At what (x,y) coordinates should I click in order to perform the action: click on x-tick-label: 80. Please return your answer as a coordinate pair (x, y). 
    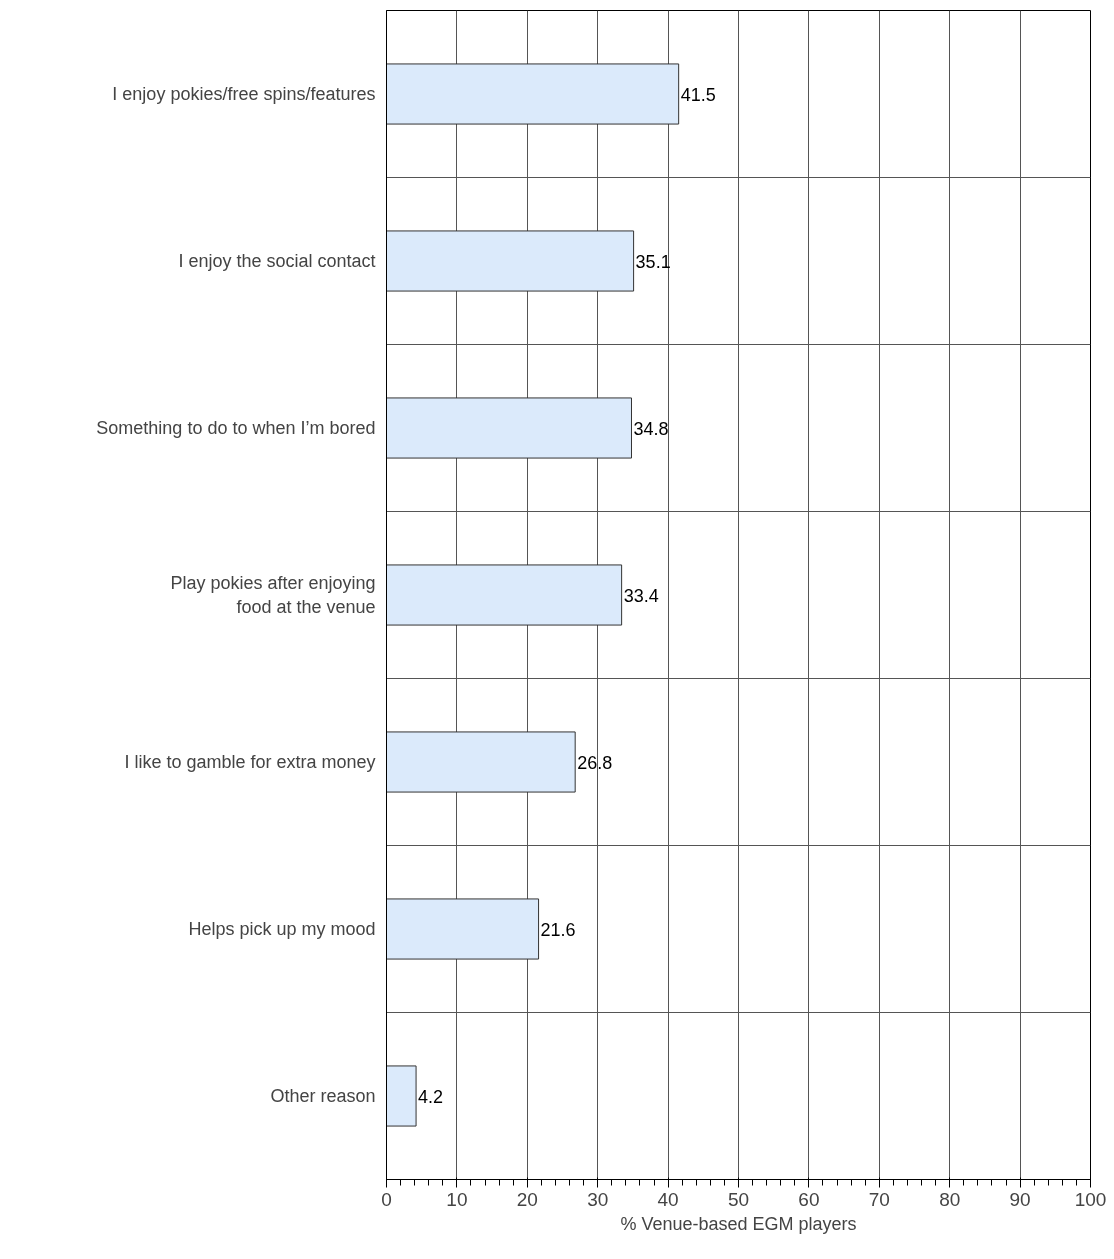
    Looking at the image, I should click on (950, 1199).